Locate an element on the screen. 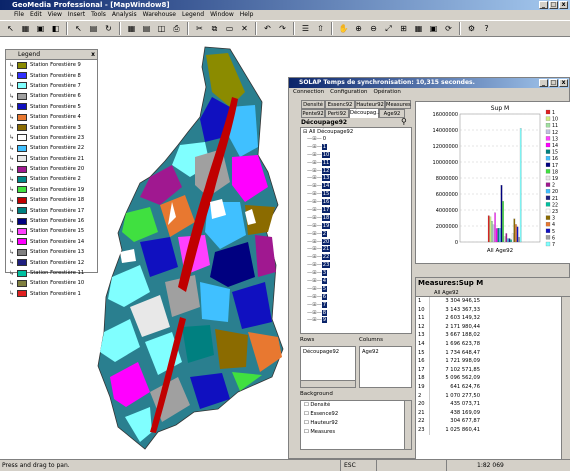 The height and width of the screenshot is (471, 570). tab-age92: Age92 is located at coordinates (392, 113).